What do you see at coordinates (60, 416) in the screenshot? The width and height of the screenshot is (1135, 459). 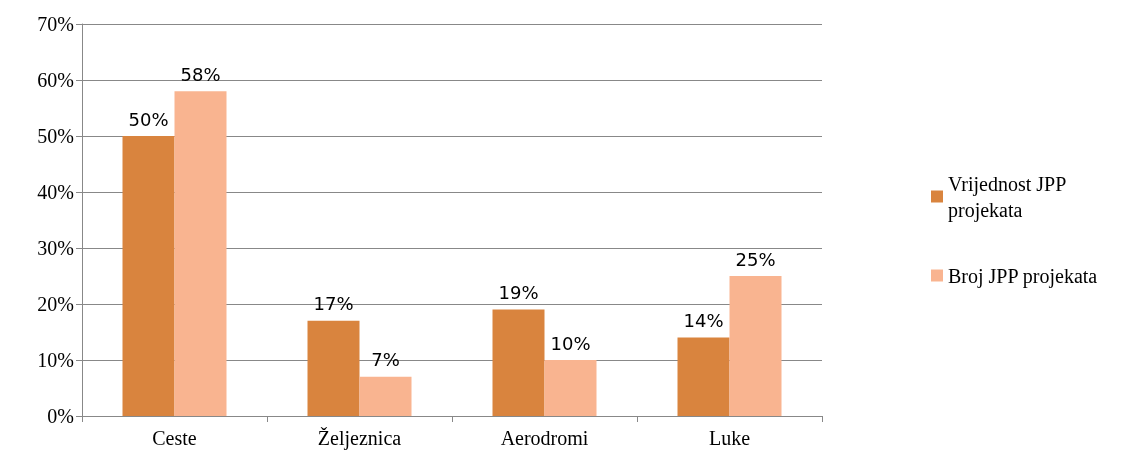 I see `y-tick-label: 0%` at bounding box center [60, 416].